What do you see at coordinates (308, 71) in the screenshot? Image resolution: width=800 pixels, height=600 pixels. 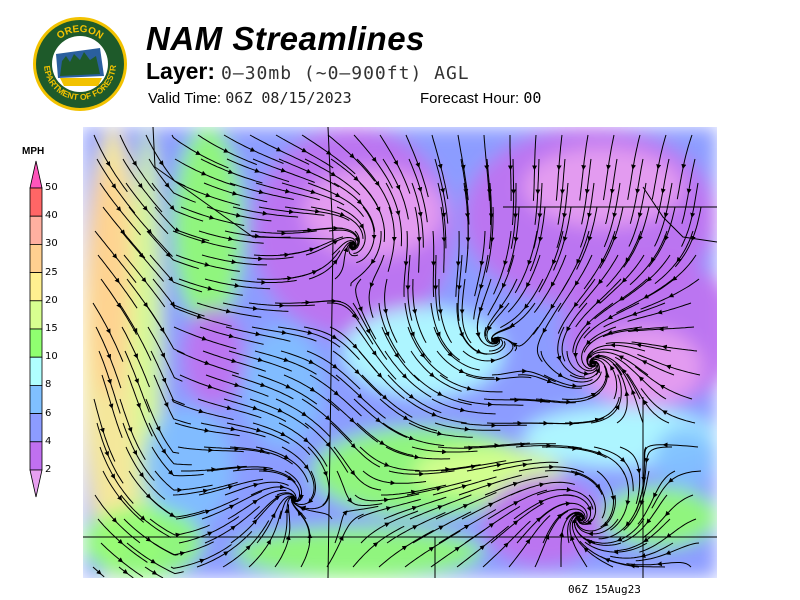 I see `layer-line: Layer: 0–30mb (~0–900ft) AGL` at bounding box center [308, 71].